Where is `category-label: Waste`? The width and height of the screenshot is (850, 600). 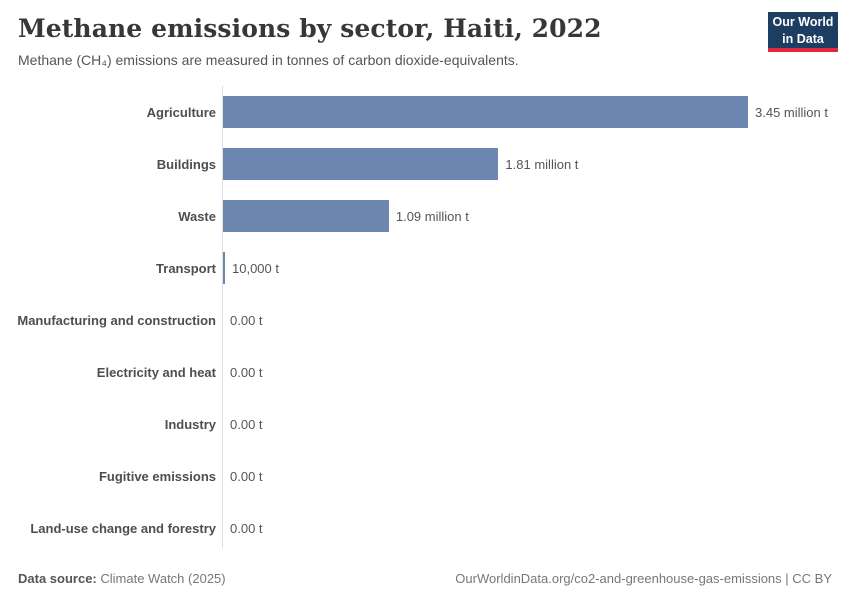
category-label: Waste is located at coordinates (197, 216).